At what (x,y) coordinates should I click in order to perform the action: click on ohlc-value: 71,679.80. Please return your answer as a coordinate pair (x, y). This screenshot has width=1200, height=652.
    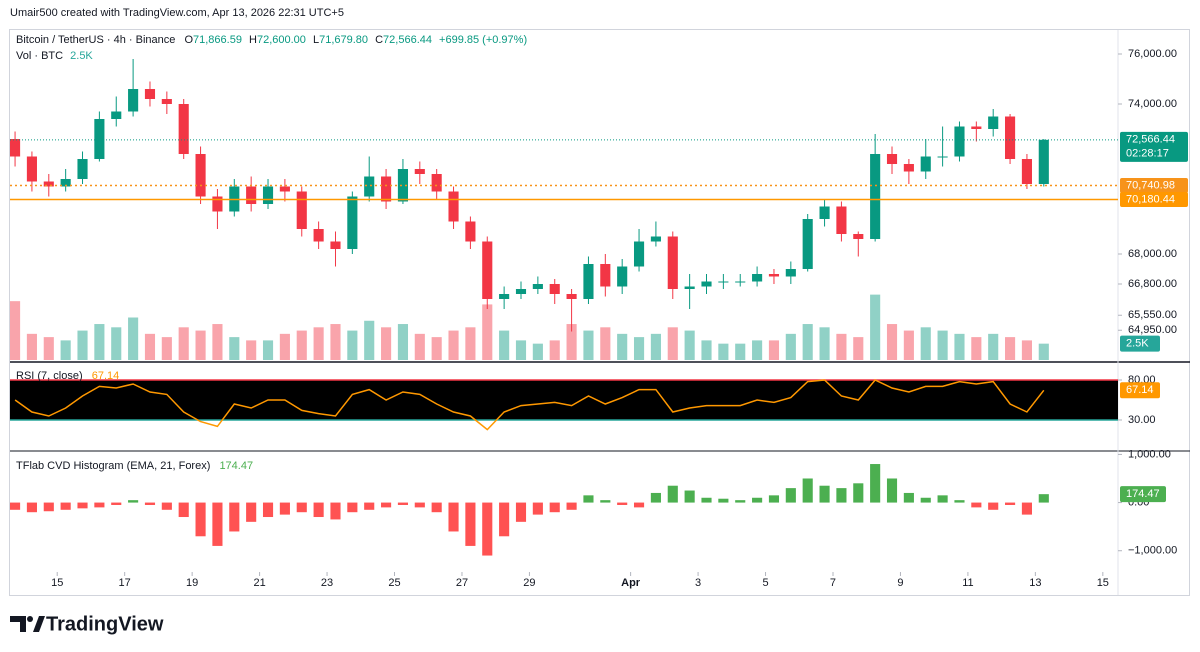
    Looking at the image, I should click on (343, 40).